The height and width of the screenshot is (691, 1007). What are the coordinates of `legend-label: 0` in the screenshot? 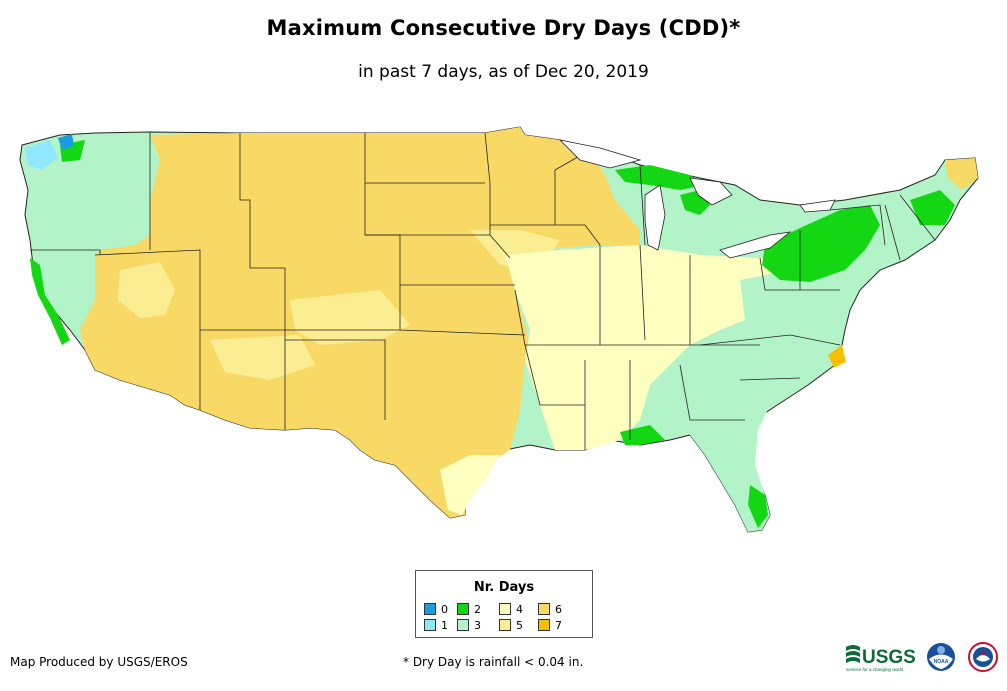 It's located at (444, 609).